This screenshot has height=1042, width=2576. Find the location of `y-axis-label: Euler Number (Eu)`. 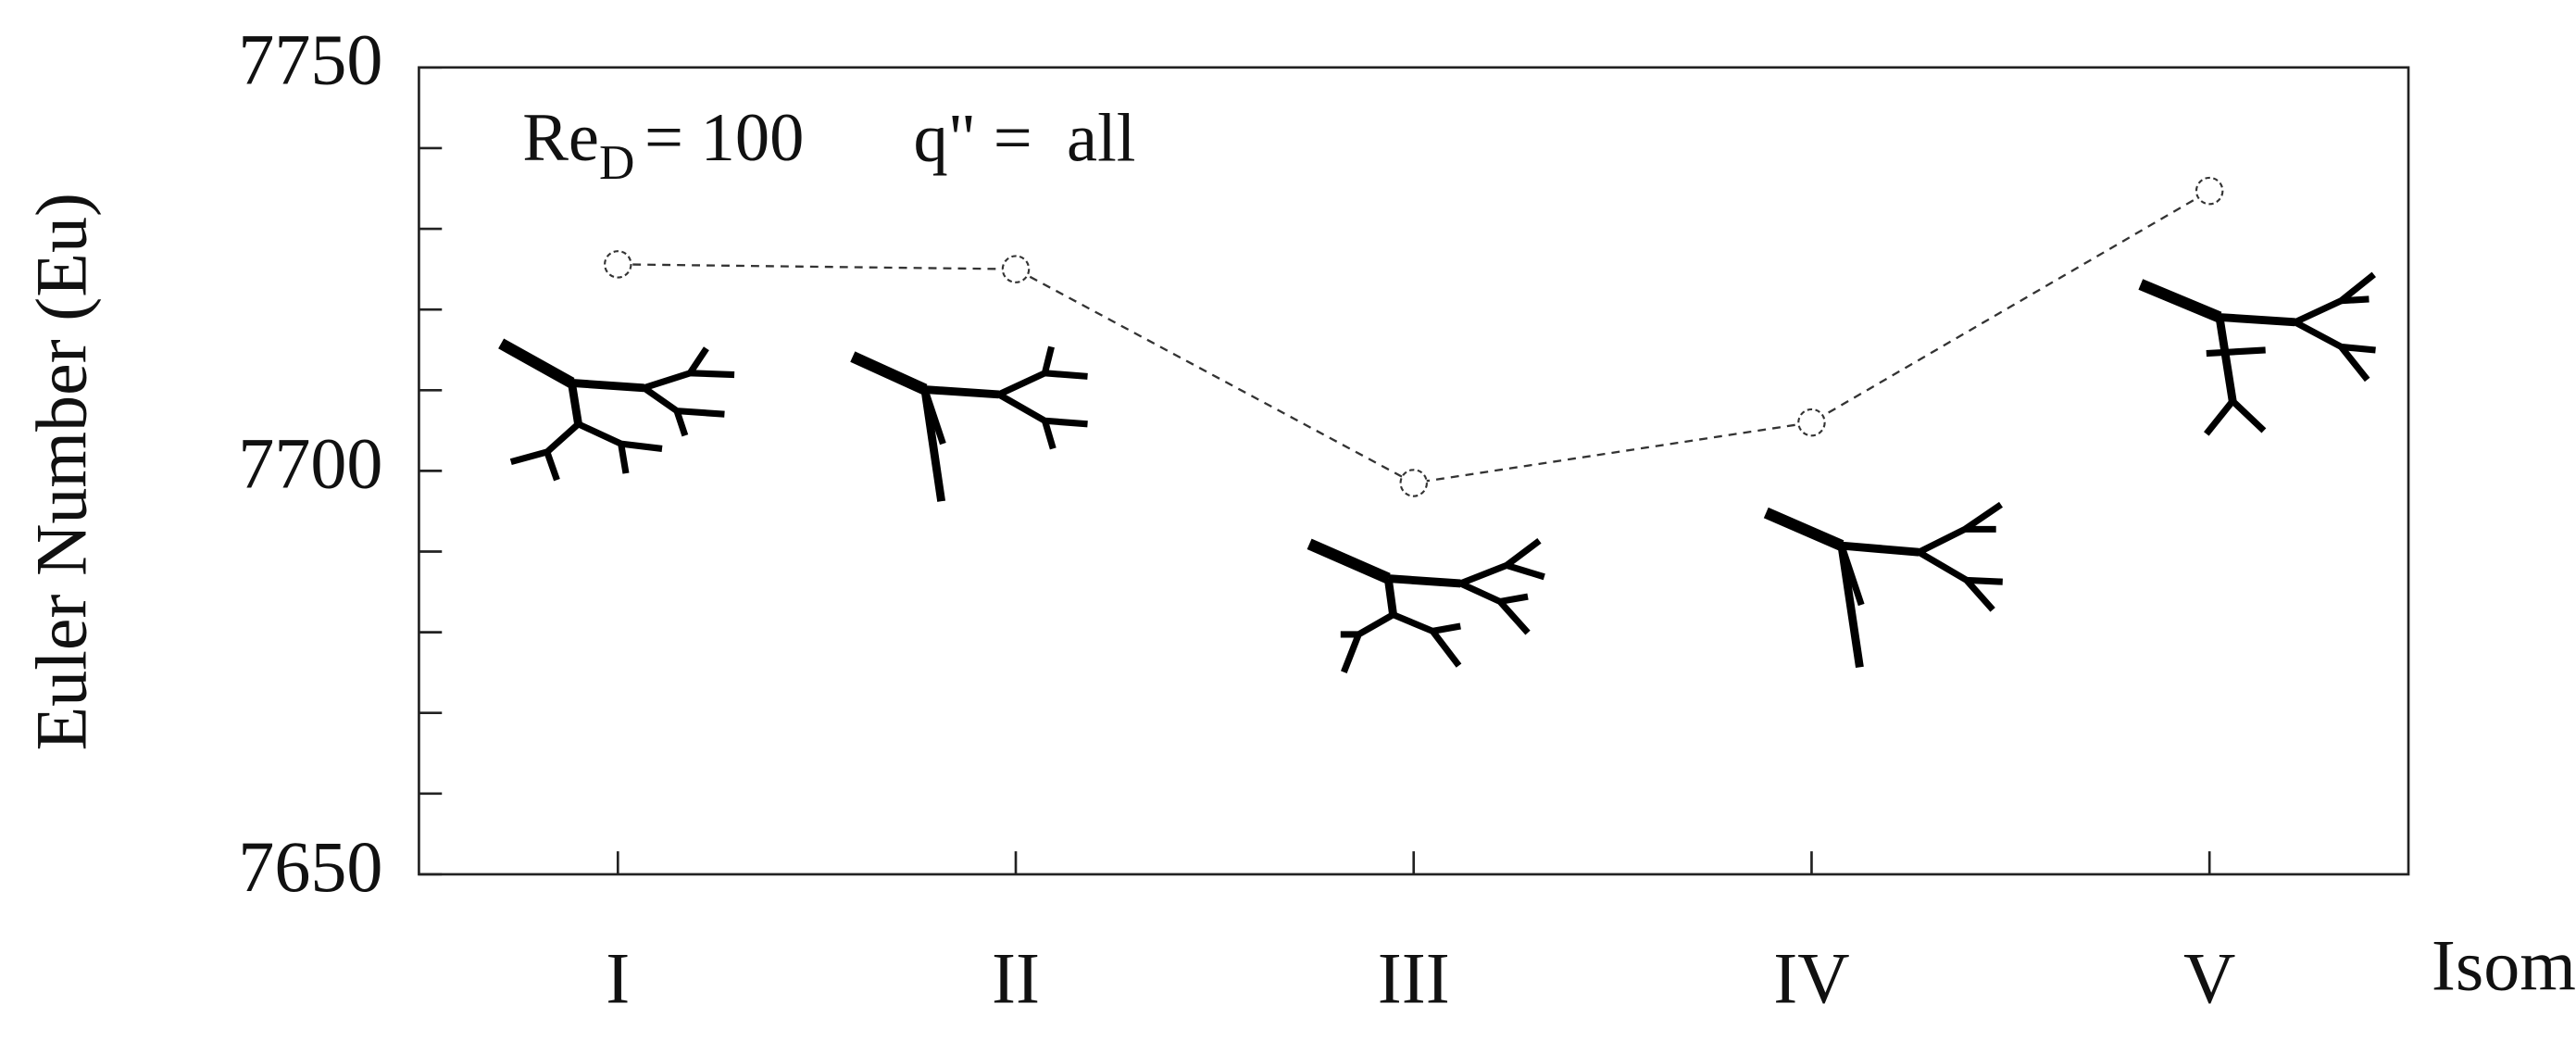

y-axis-label: Euler Number (Eu) is located at coordinates (60, 471).